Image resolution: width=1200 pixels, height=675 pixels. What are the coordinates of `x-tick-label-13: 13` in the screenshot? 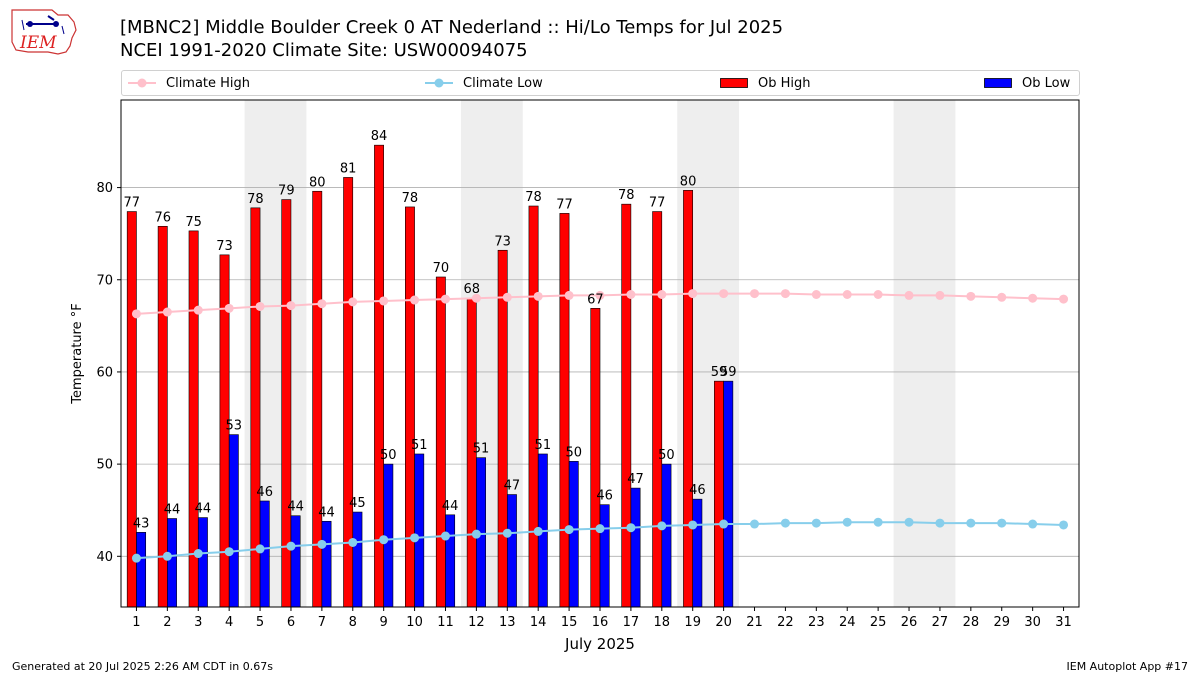 It's located at (507, 622).